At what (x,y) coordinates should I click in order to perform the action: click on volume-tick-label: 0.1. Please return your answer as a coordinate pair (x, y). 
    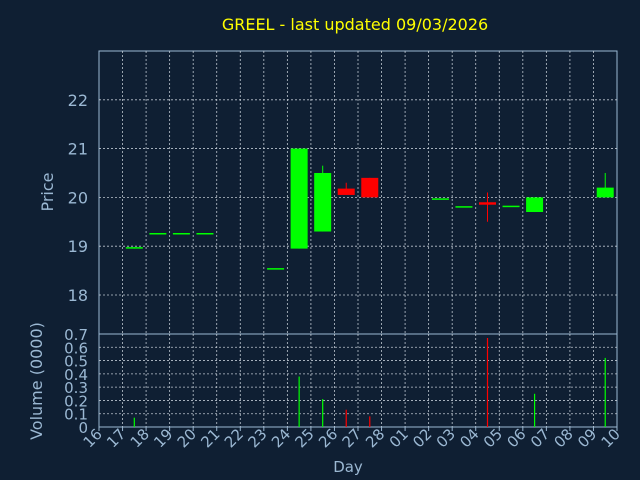
    Looking at the image, I should click on (76, 415).